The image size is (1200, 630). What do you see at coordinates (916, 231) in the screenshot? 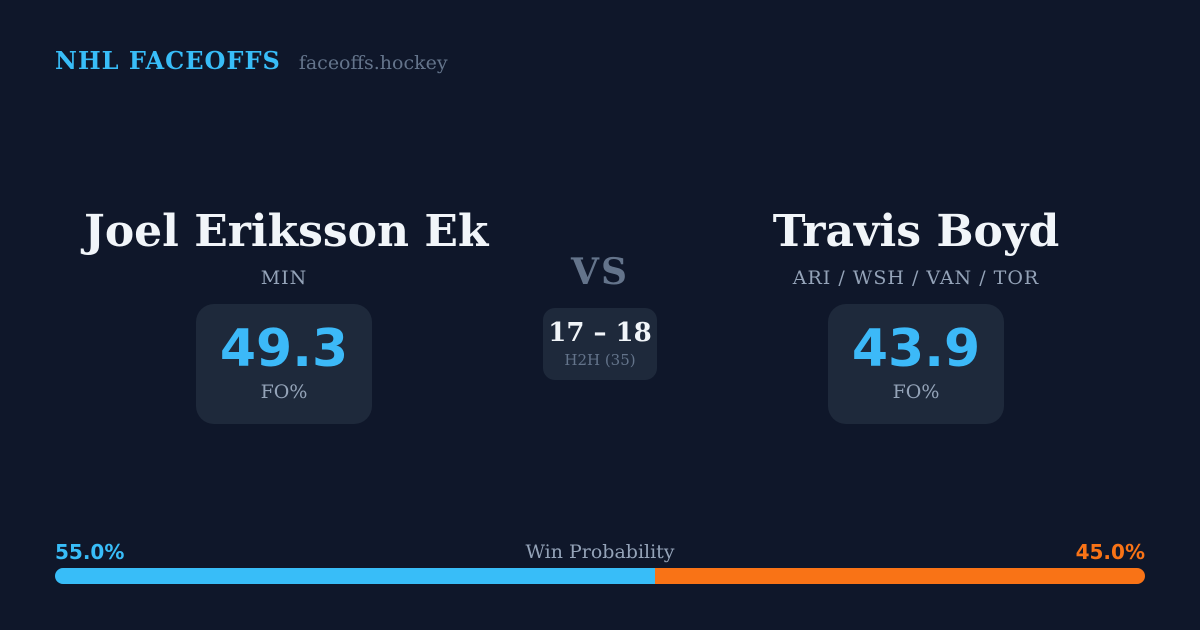
I see `right-player-name: Travis Boyd` at bounding box center [916, 231].